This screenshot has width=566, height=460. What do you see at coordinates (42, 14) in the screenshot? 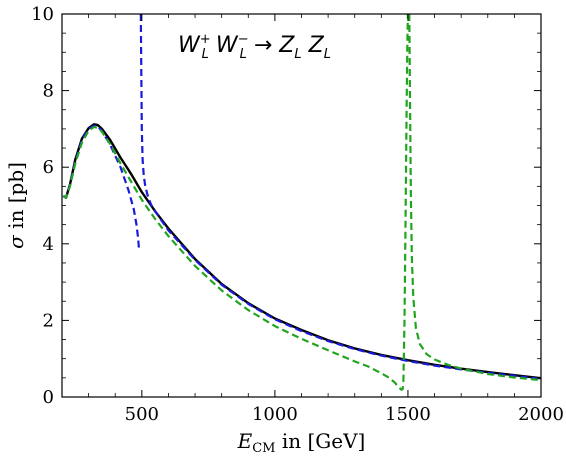
I see `y-tick-label: 10` at bounding box center [42, 14].